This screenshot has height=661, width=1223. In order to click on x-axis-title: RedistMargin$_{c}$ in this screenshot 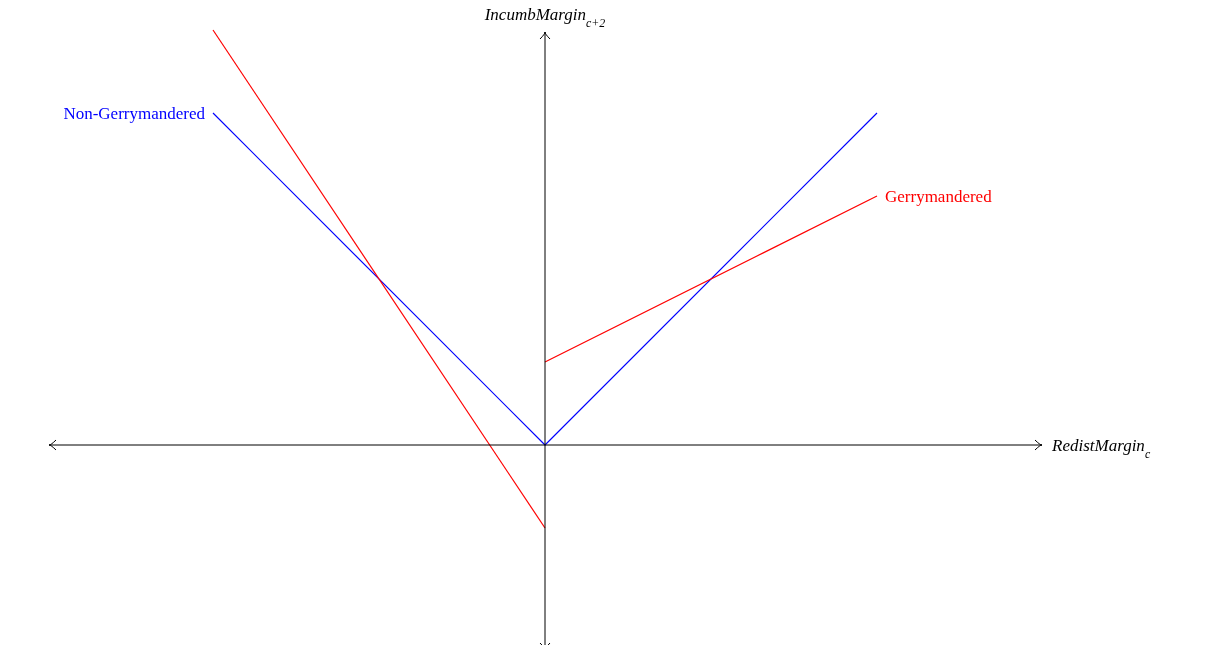, I will do `click(1101, 448)`.